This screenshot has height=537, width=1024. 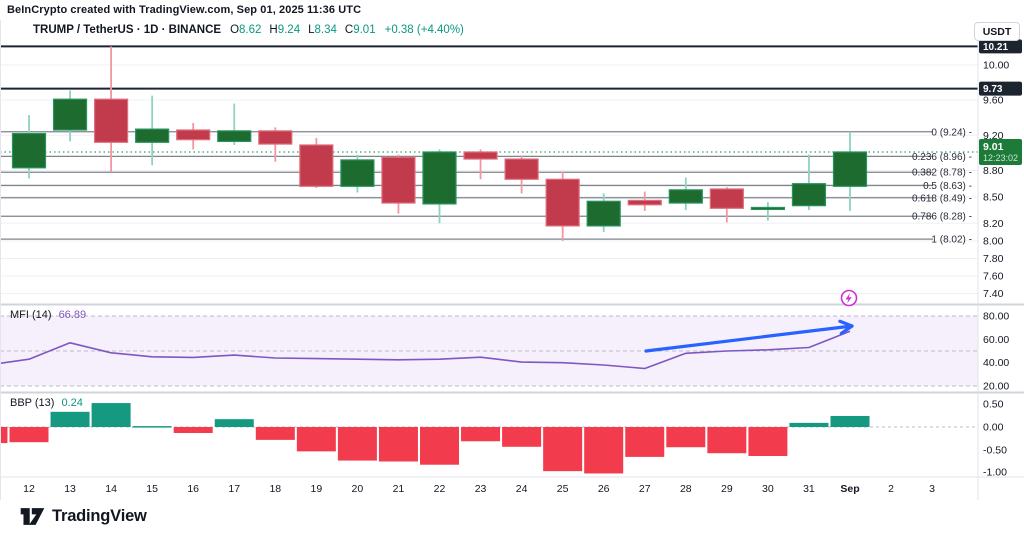 What do you see at coordinates (275, 489) in the screenshot?
I see `date-label: 18` at bounding box center [275, 489].